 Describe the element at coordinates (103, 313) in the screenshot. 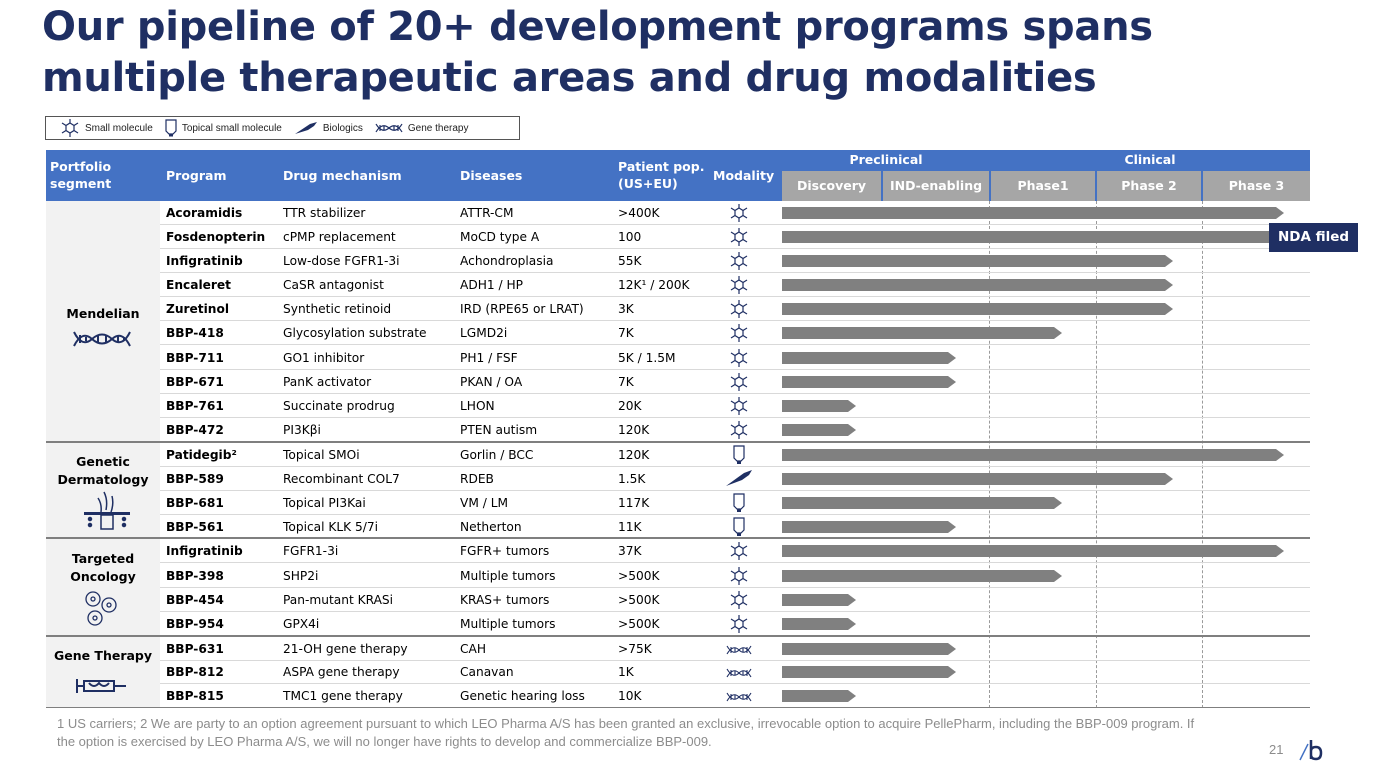

I see `segment-mendelian: Mendelian` at that location.